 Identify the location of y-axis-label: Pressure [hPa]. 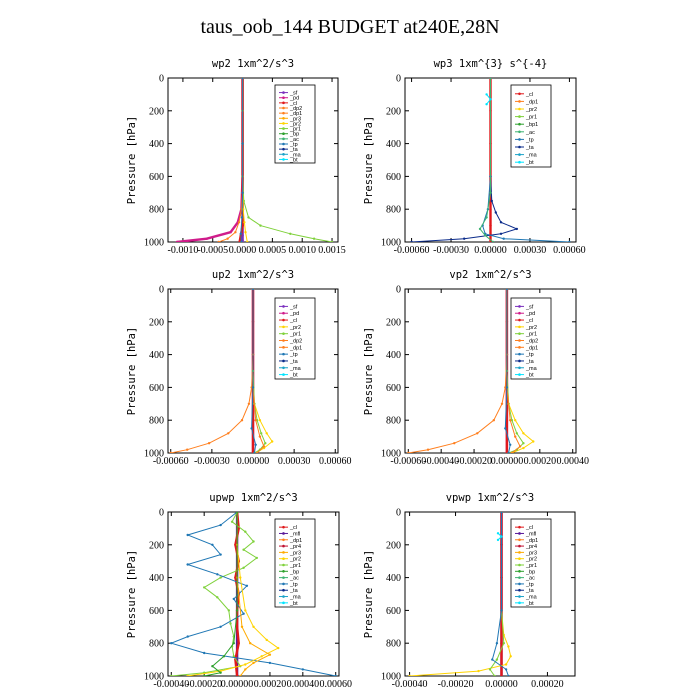
(132, 371).